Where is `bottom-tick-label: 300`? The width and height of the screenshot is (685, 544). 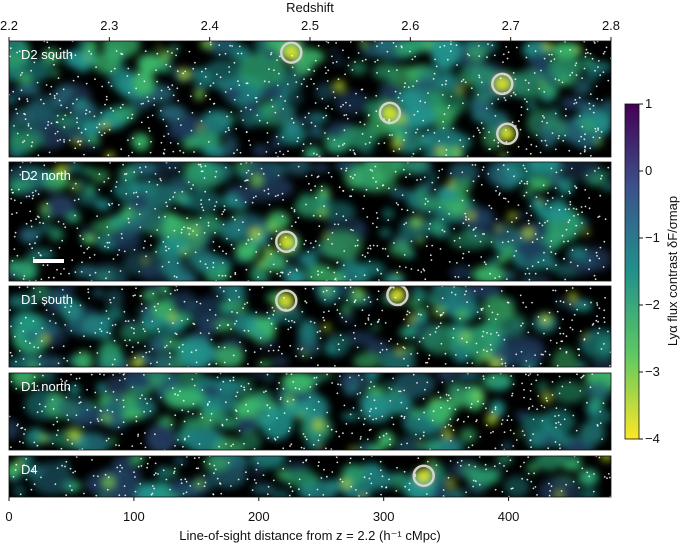
bottom-tick-label: 300 is located at coordinates (384, 516).